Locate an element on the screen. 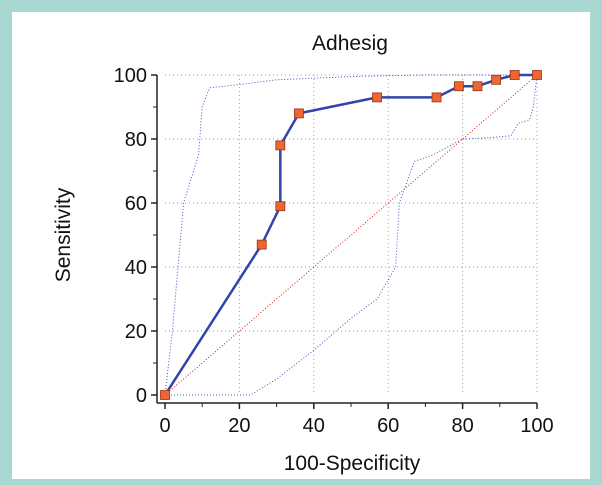  y-axis-label: Sensitivity is located at coordinates (63, 234).